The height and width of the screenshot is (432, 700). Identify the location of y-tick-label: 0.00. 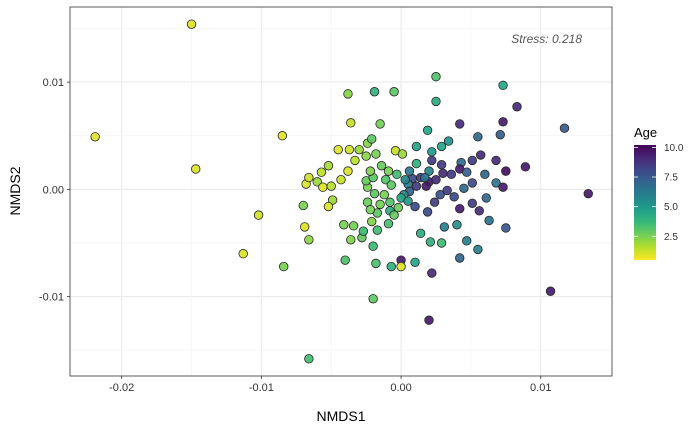
(53, 190).